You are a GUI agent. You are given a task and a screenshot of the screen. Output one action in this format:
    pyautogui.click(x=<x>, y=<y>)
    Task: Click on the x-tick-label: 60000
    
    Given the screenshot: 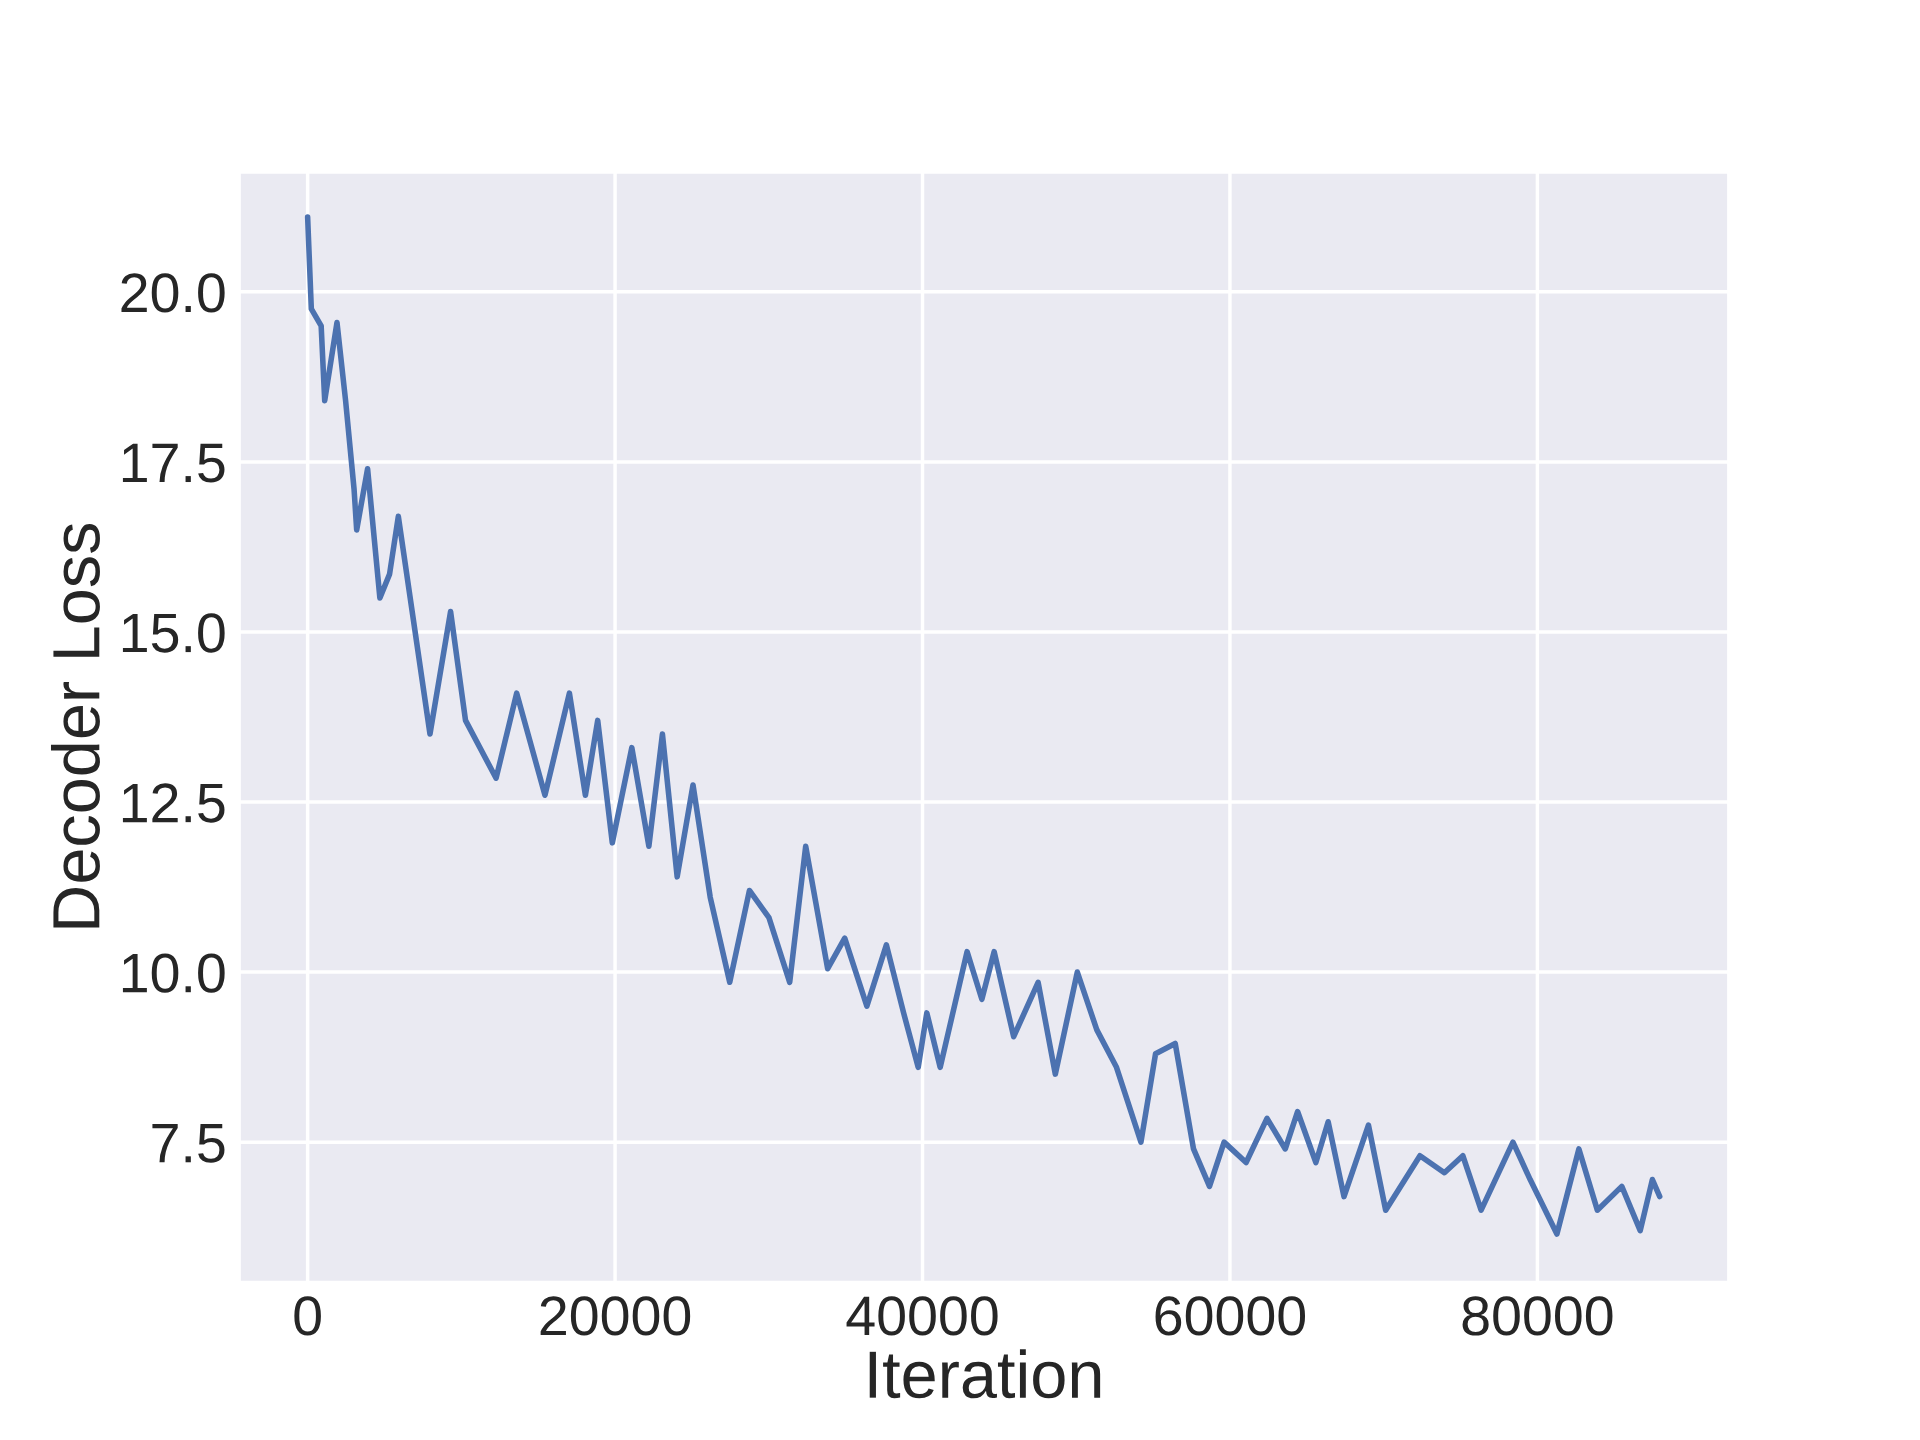 What is the action you would take?
    pyautogui.click(x=1230, y=1316)
    